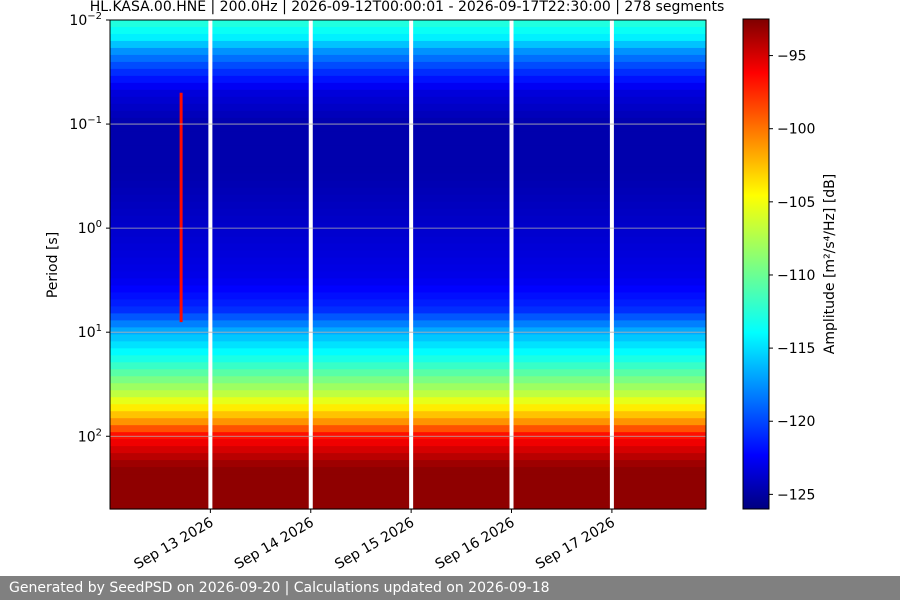  Describe the element at coordinates (90, 228) in the screenshot. I see `y-tick-label: 10⁰` at that location.